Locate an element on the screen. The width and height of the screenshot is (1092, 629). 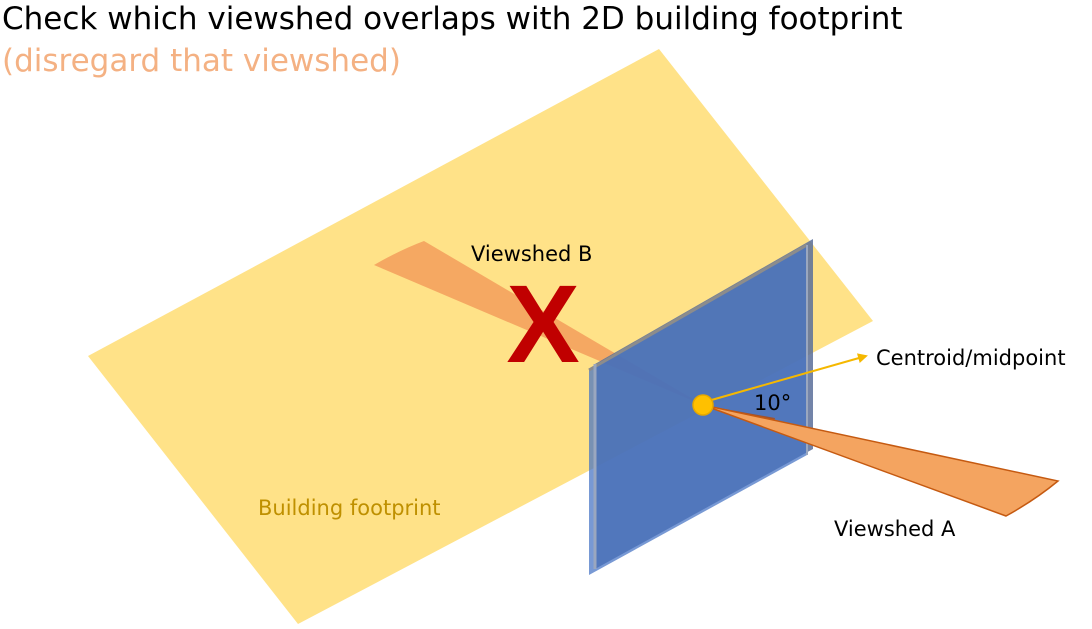
subtitle: (disregard that viewshed) is located at coordinates (201, 61).